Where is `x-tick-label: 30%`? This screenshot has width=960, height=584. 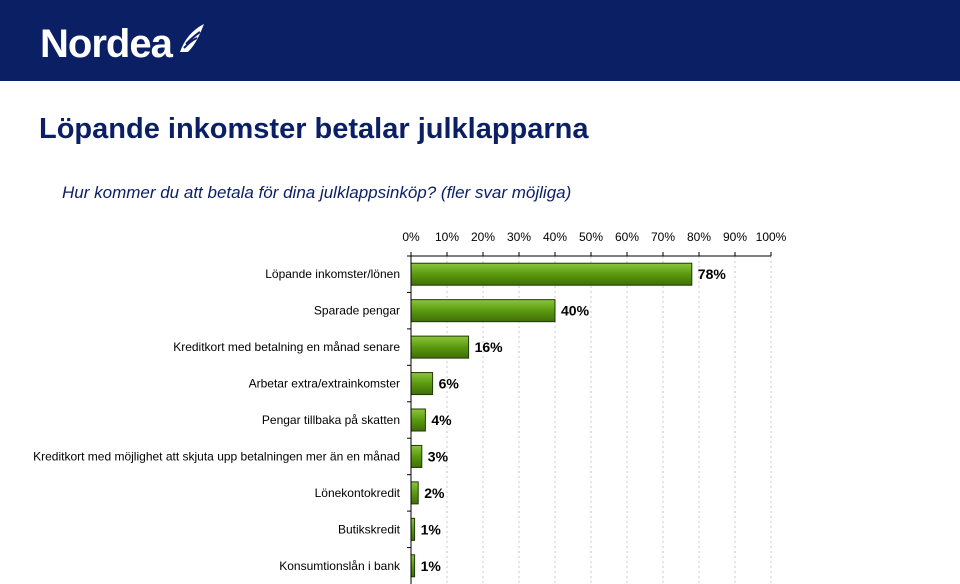 x-tick-label: 30% is located at coordinates (519, 237).